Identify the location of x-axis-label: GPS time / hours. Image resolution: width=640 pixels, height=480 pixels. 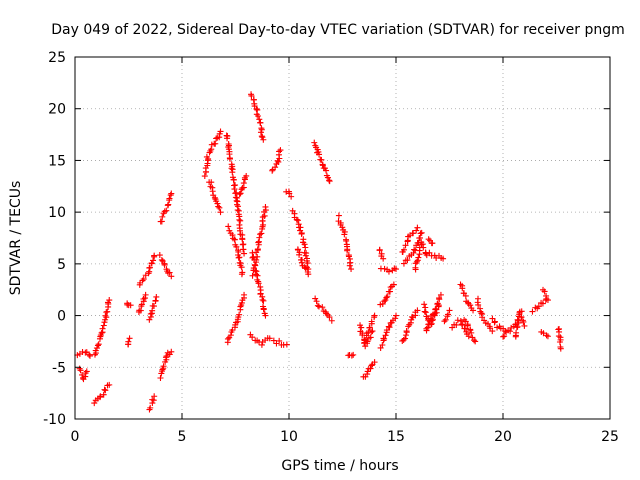
(339, 466).